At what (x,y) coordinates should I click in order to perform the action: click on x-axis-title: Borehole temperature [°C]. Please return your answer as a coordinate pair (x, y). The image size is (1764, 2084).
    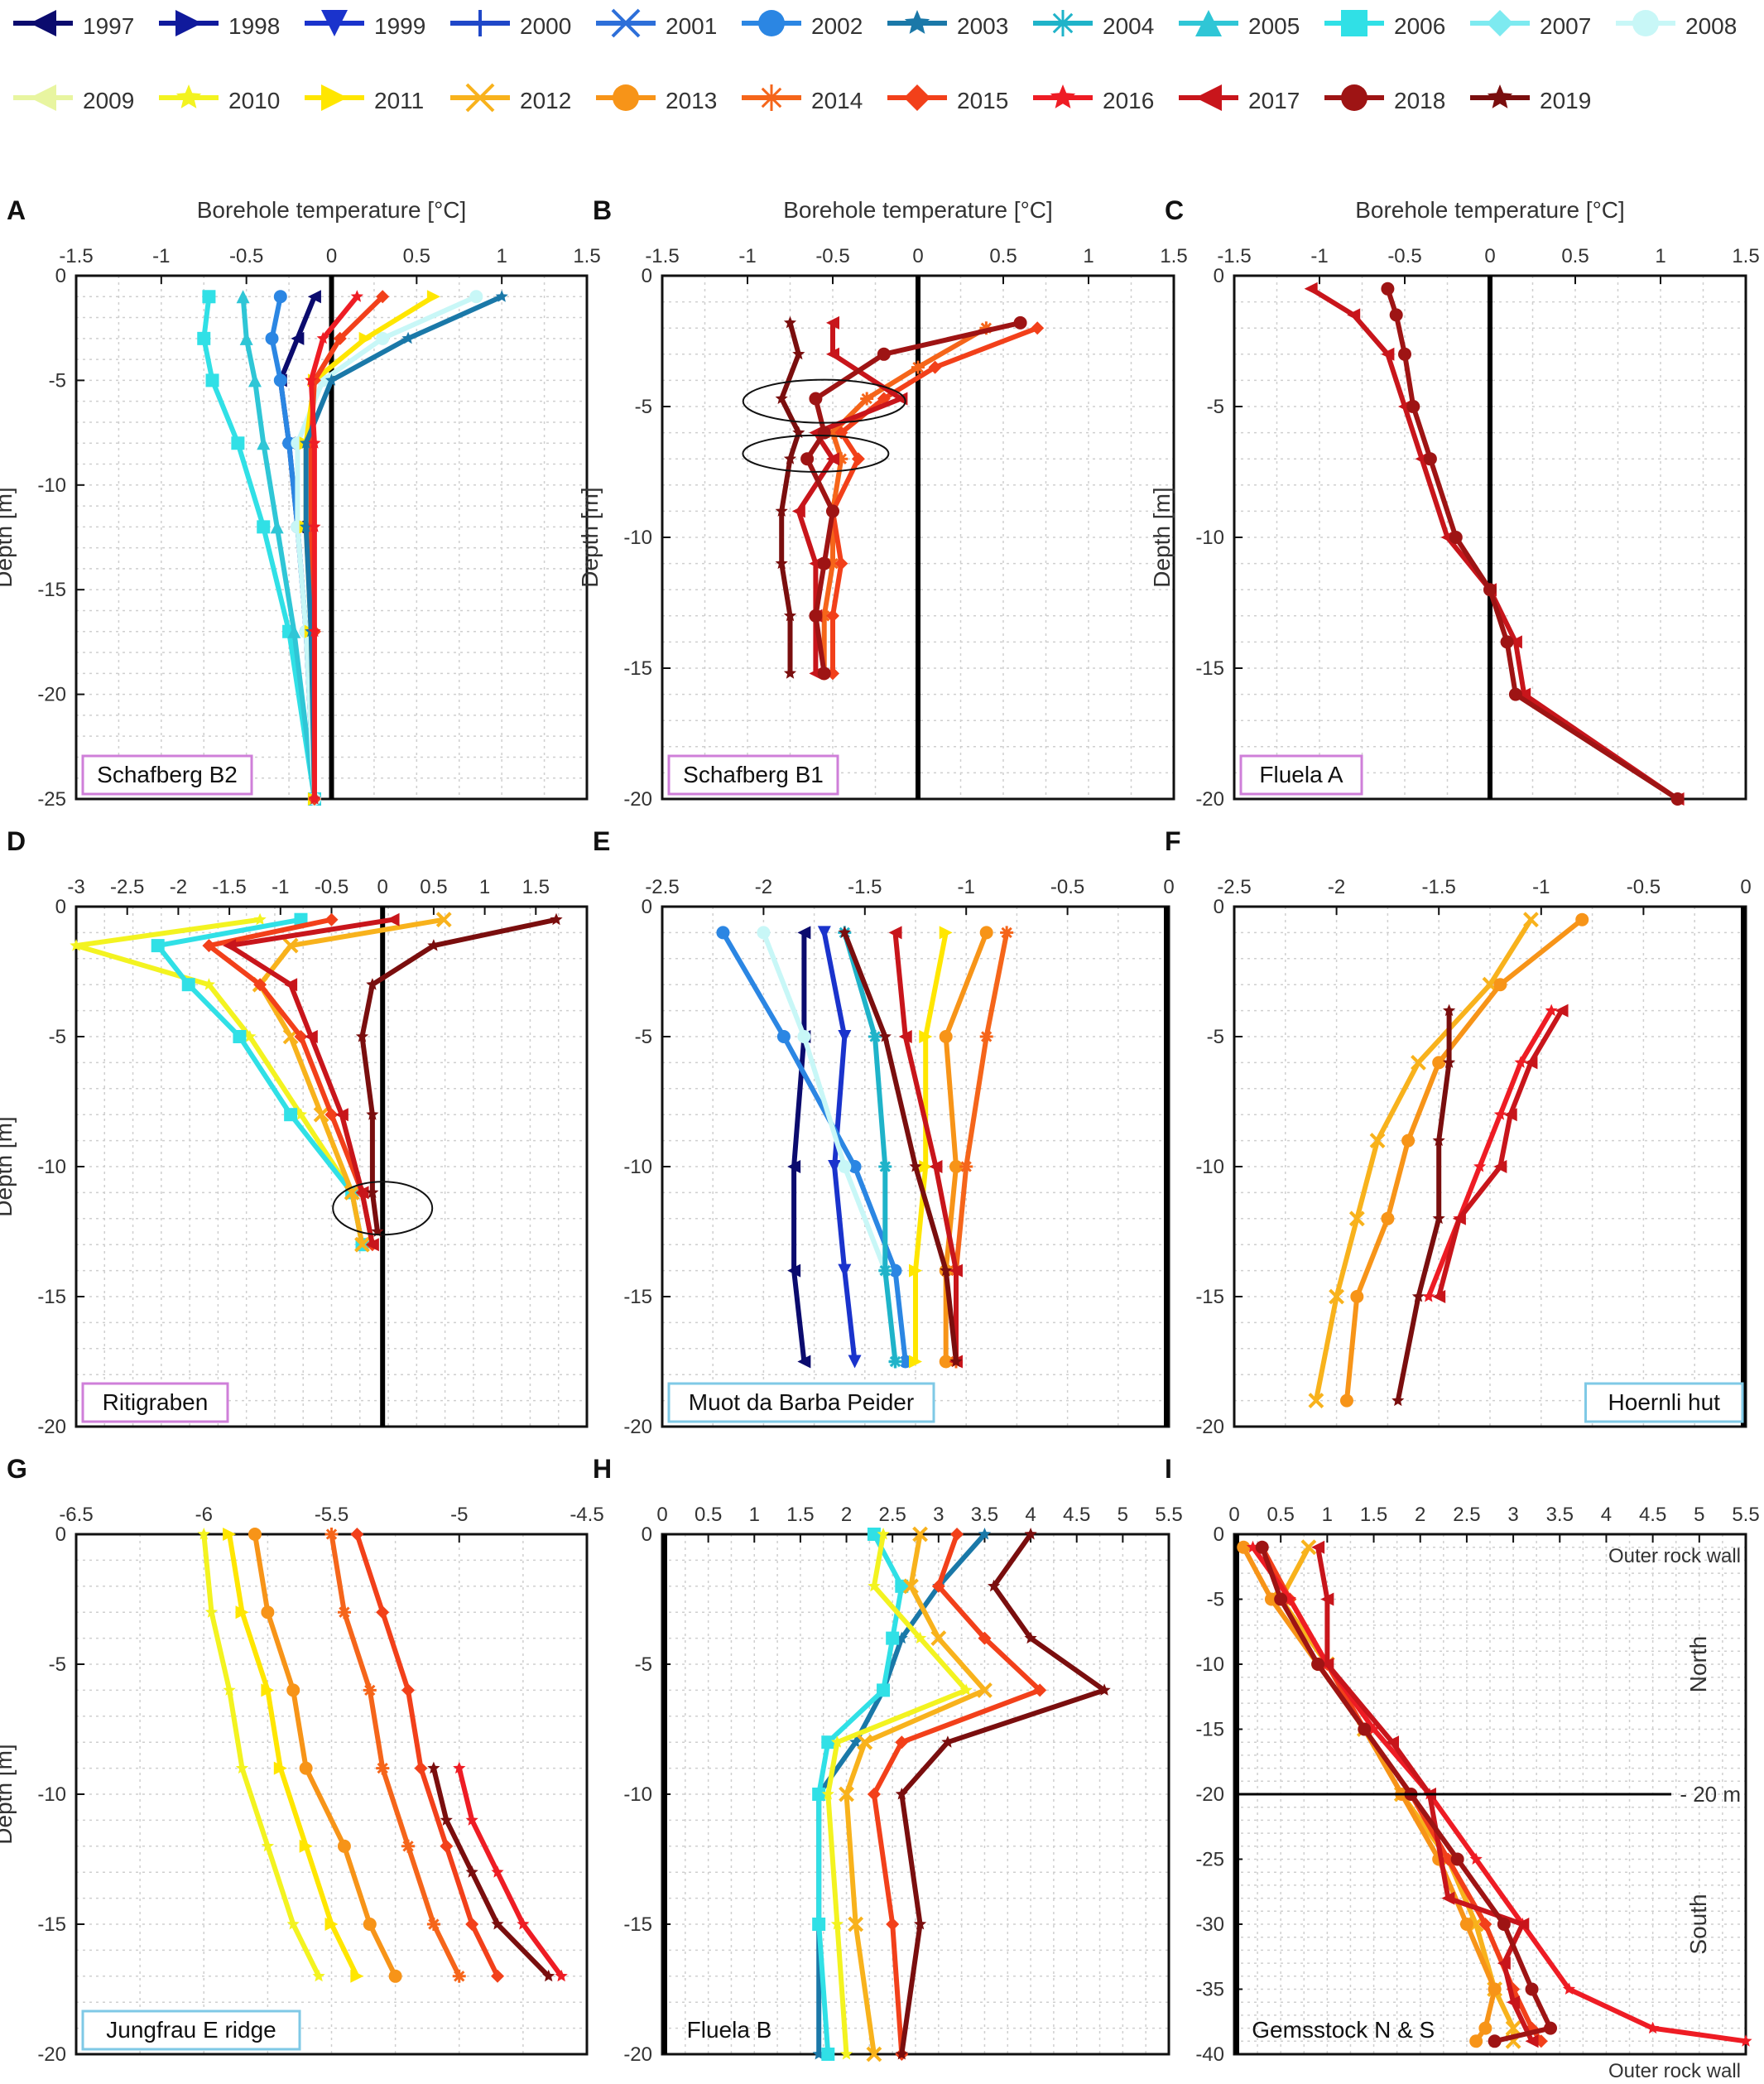
    Looking at the image, I should click on (918, 210).